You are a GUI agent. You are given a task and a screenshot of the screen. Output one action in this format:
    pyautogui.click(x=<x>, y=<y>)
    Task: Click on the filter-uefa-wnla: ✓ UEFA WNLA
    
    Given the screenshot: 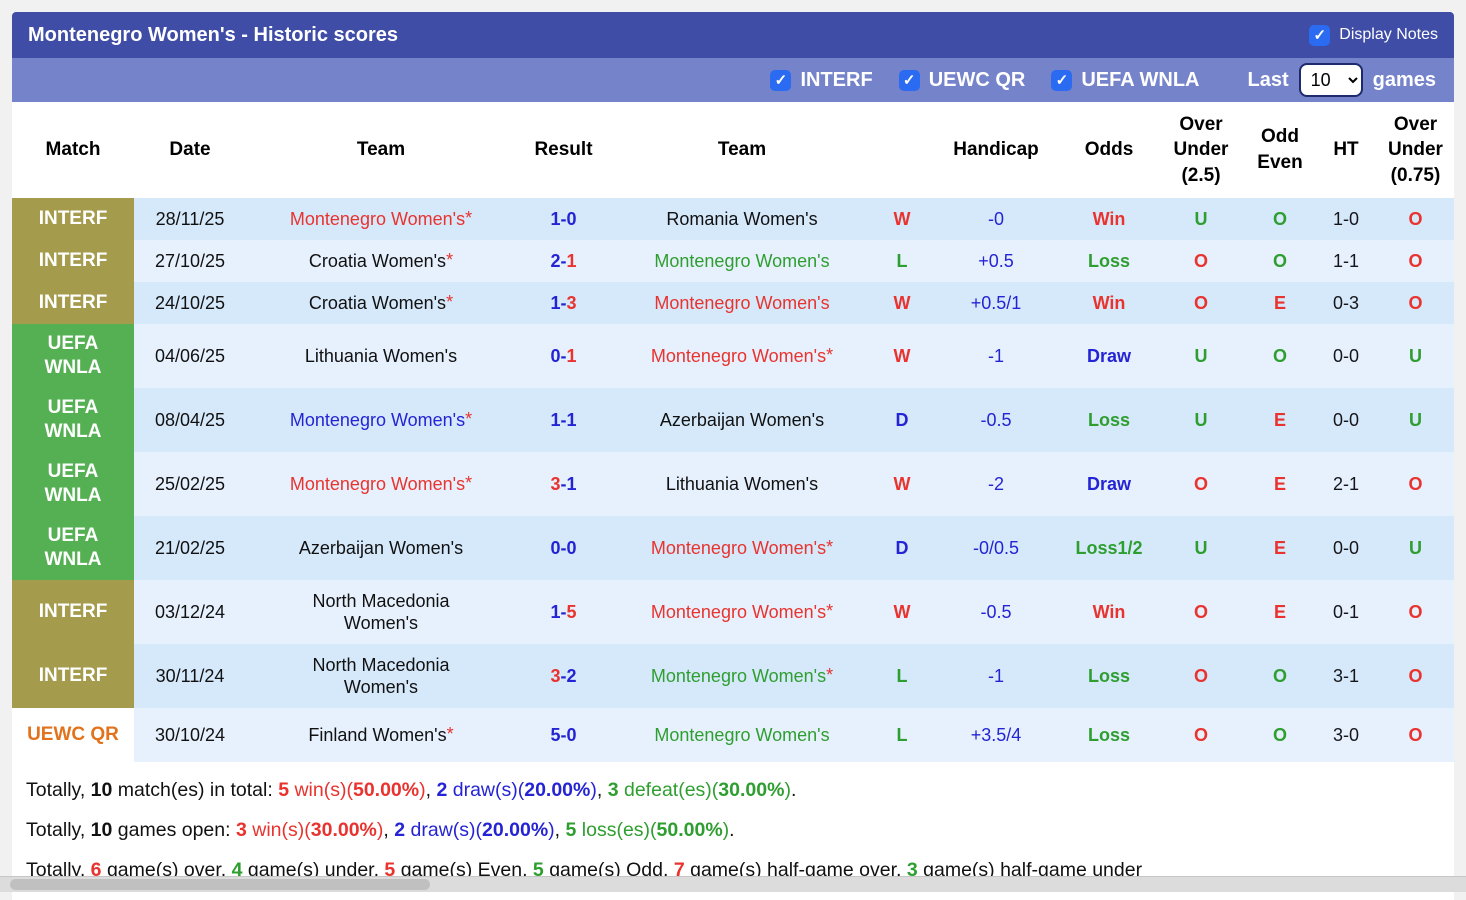 What is the action you would take?
    pyautogui.click(x=1125, y=80)
    